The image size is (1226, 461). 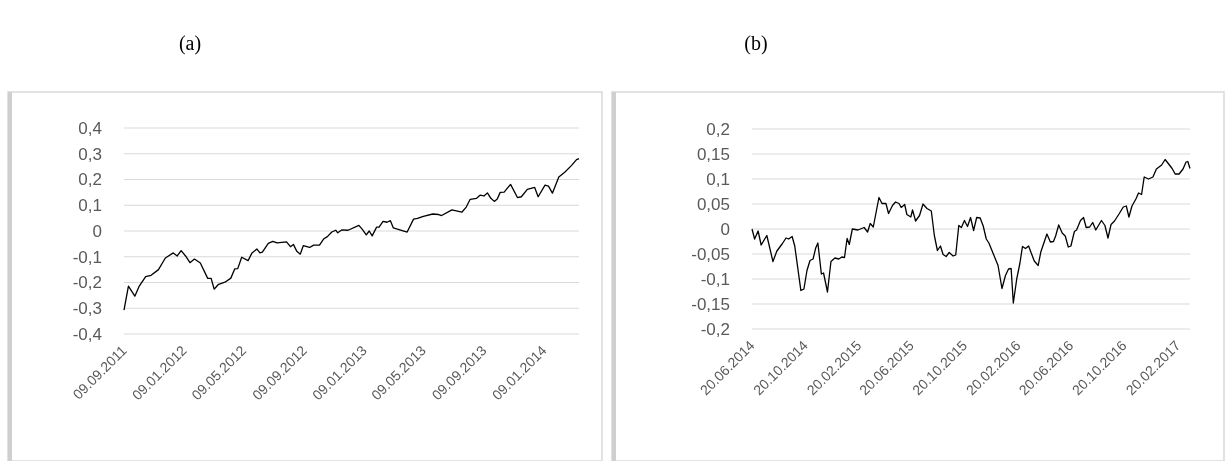 I want to click on y-tick-label: -0,05, so click(x=710, y=254).